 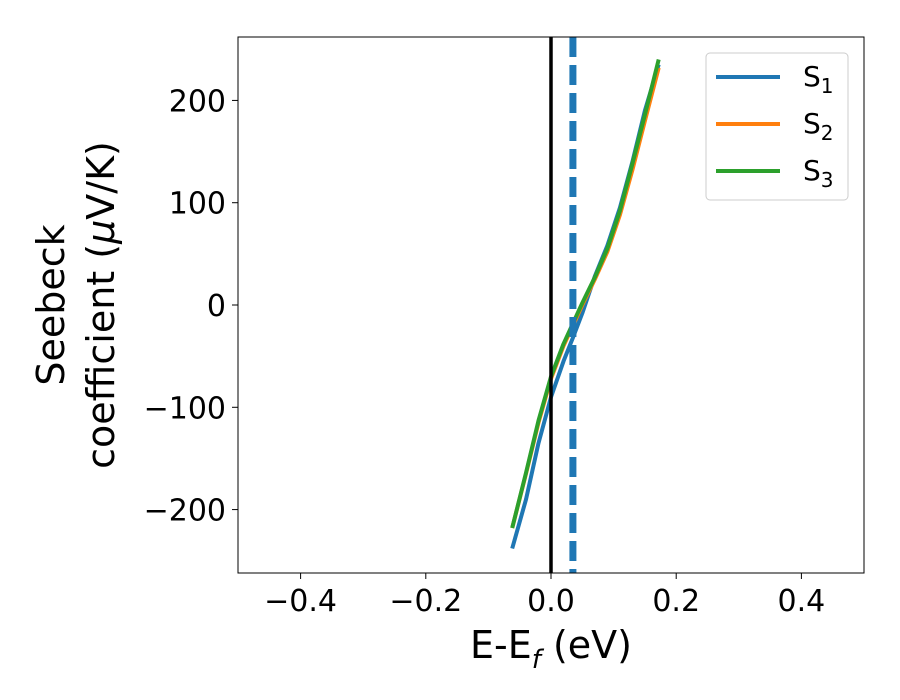 What do you see at coordinates (76, 305) in the screenshot?
I see `y-axis-title: Seebeck coefficient (μV/K)` at bounding box center [76, 305].